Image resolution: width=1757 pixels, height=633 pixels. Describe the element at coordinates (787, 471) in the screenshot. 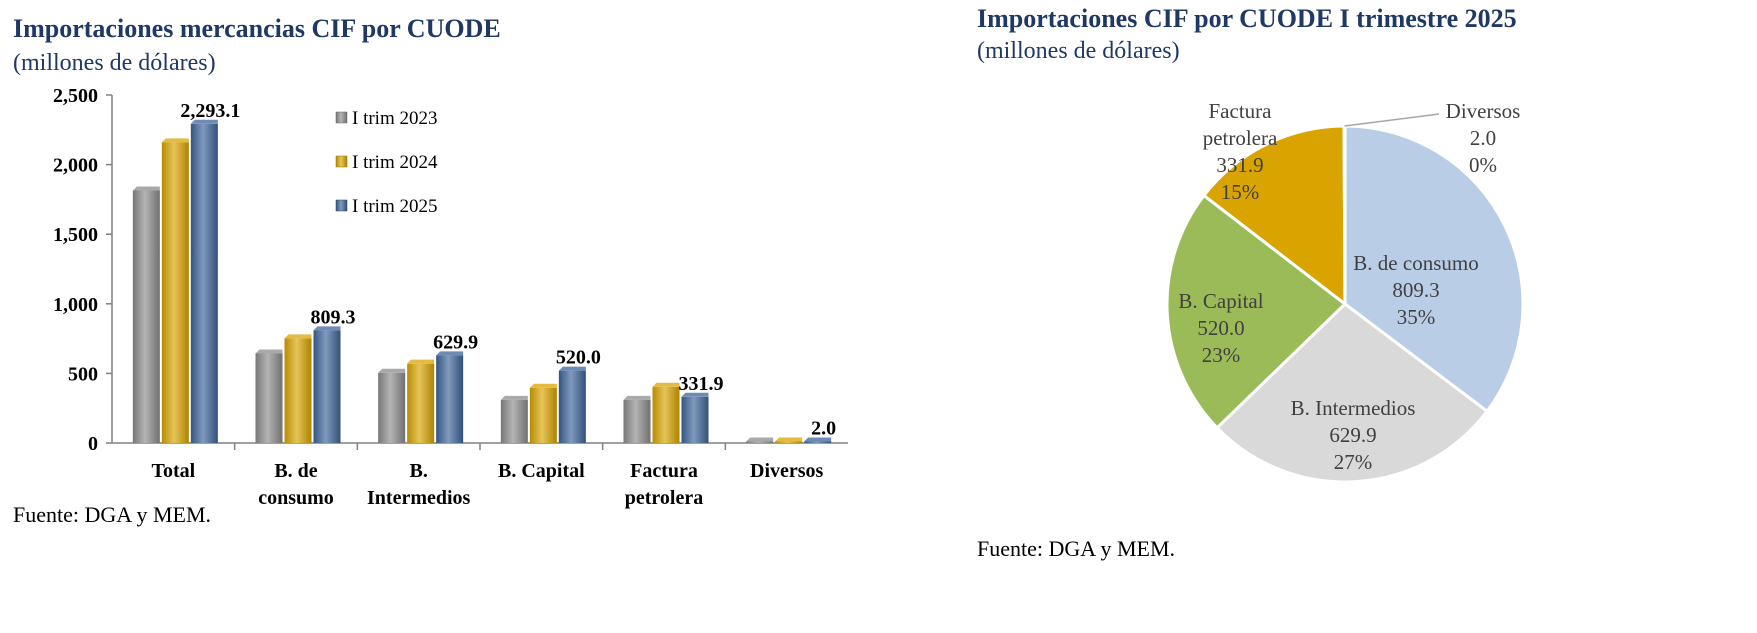

I see `category-label: Diversos` at that location.